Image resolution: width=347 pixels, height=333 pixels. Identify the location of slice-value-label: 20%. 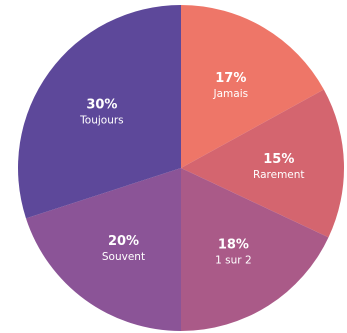
(123, 241).